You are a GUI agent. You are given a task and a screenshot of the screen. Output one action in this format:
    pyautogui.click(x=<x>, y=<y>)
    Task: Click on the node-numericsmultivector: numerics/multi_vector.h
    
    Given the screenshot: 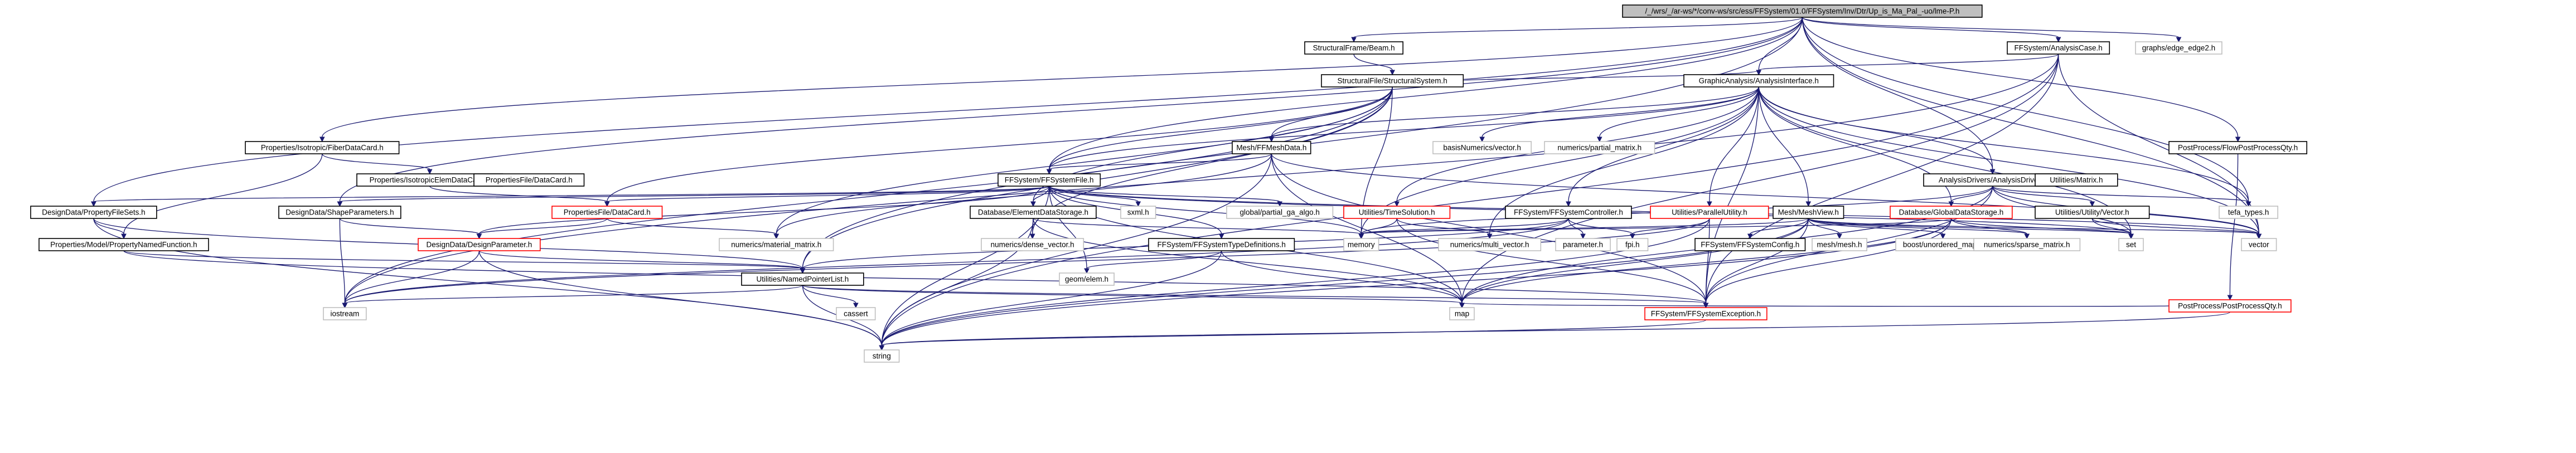 What is the action you would take?
    pyautogui.click(x=1490, y=244)
    